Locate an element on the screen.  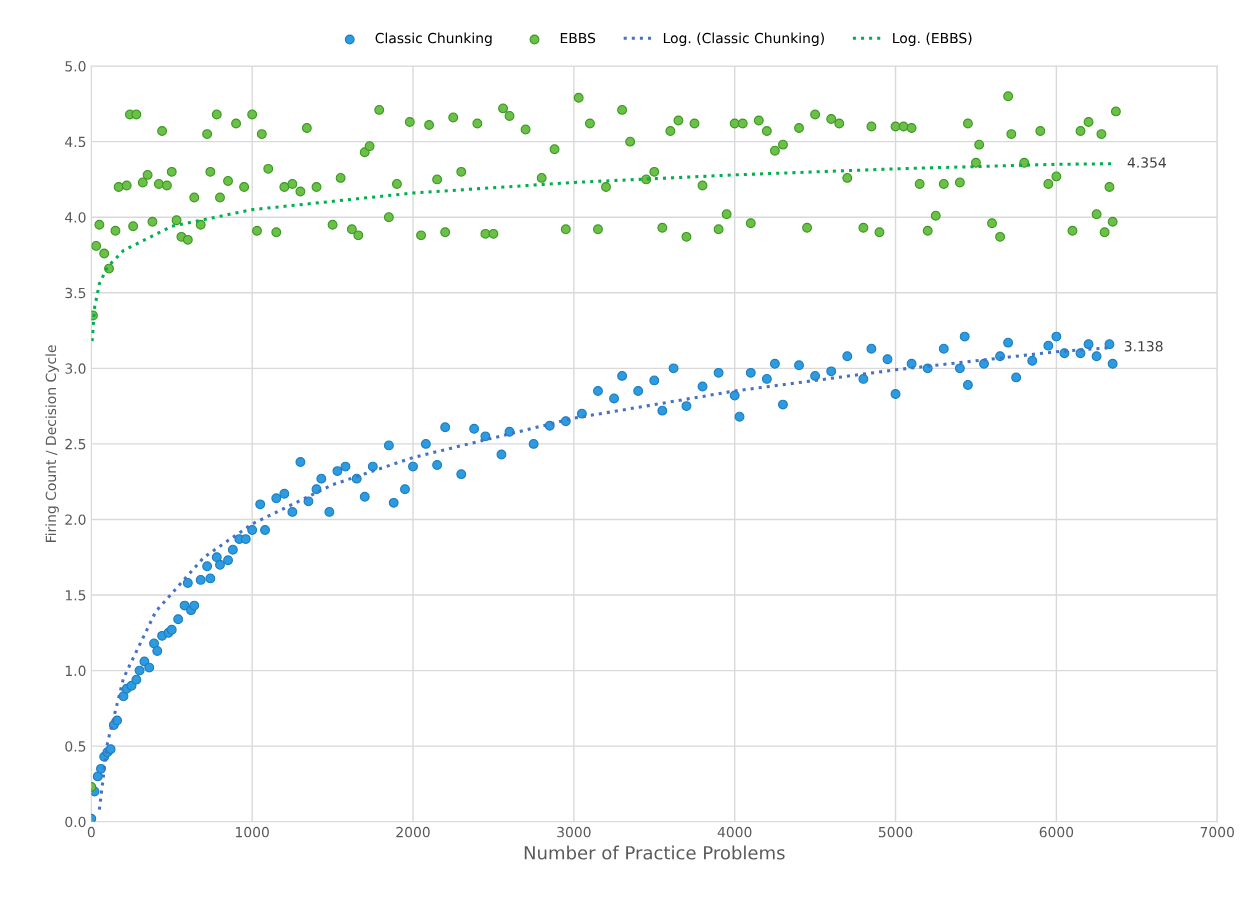
x-tick-label: 5000 is located at coordinates (895, 832).